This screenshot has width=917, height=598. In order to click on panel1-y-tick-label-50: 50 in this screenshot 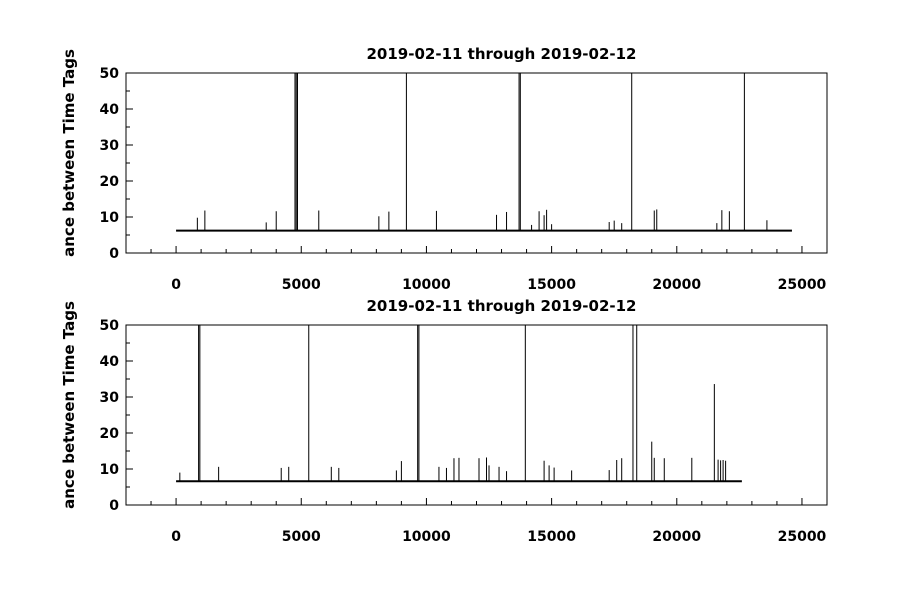, I will do `click(110, 74)`.